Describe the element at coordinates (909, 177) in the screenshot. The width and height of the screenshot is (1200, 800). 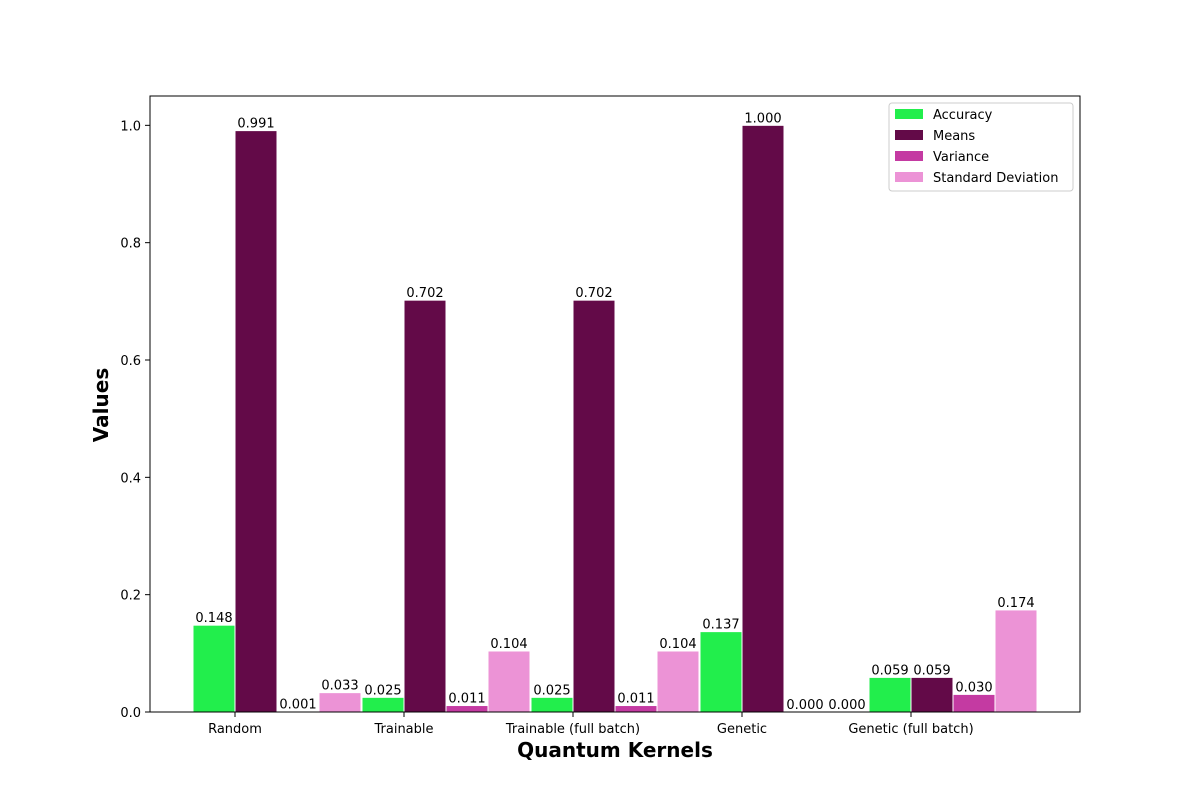
I see `legend-swatch-standard-deviation` at that location.